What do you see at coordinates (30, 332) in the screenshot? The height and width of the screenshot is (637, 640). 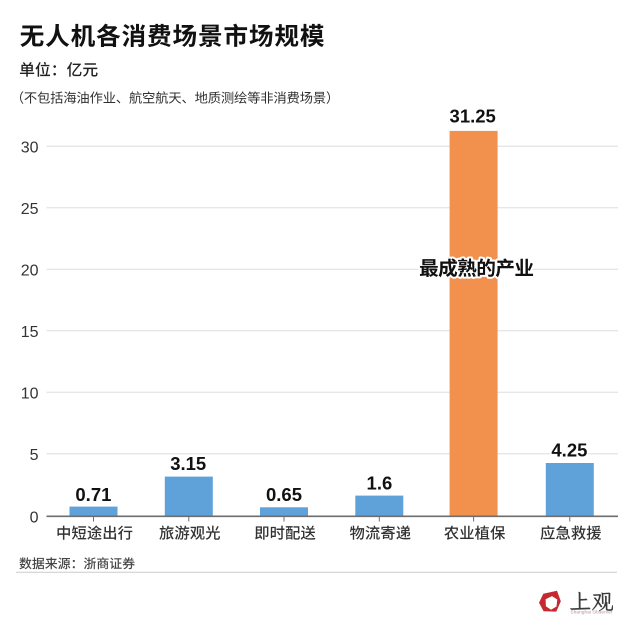 I see `svg-text: 15` at bounding box center [30, 332].